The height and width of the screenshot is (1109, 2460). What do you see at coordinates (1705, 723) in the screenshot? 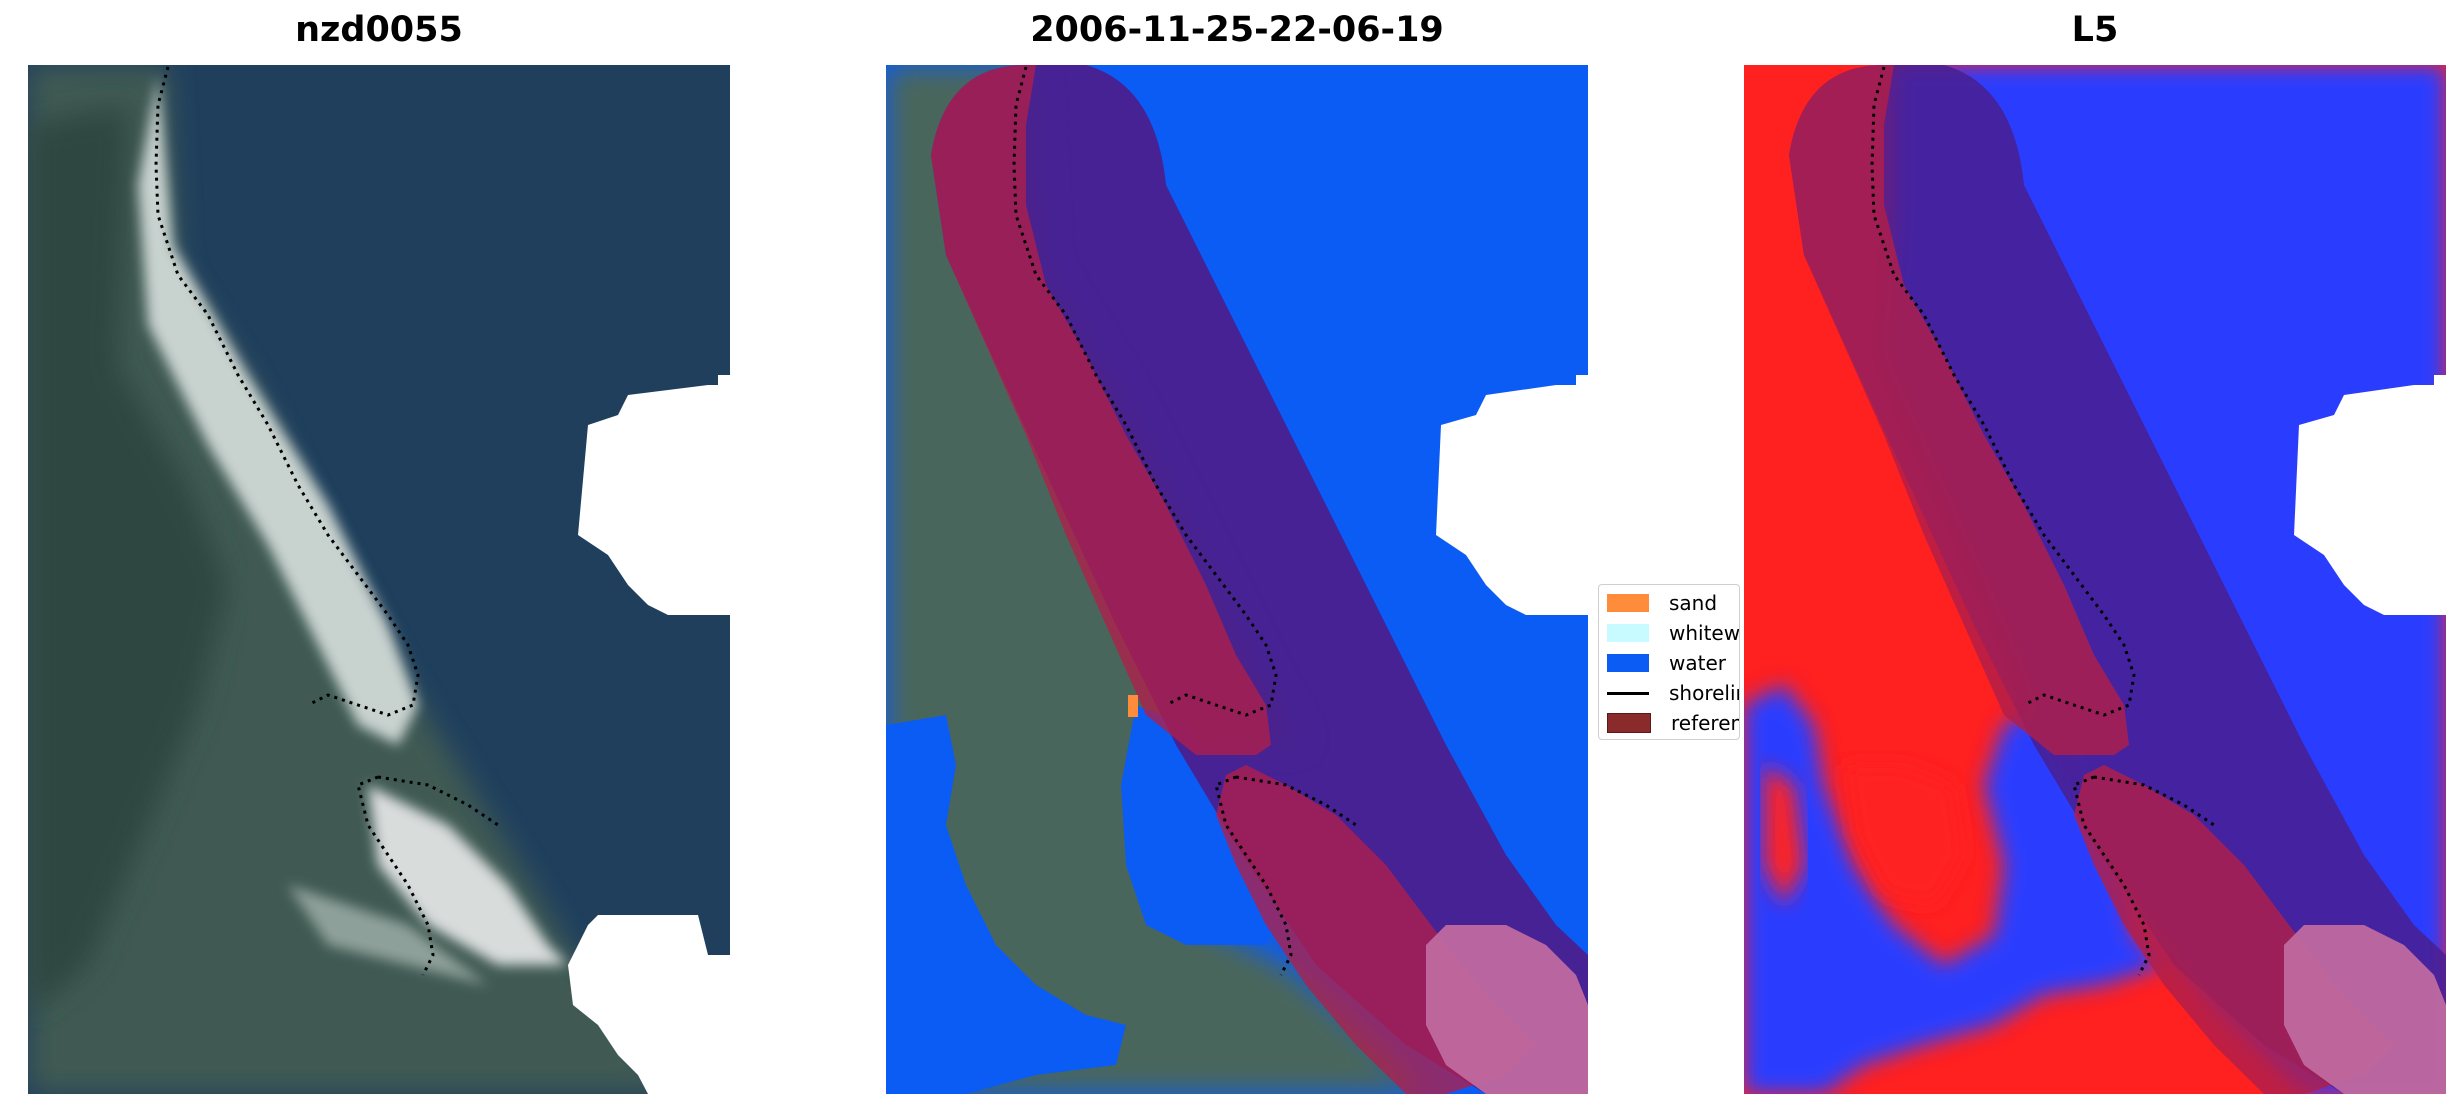
I see `legend-label-reference: reference` at bounding box center [1705, 723].